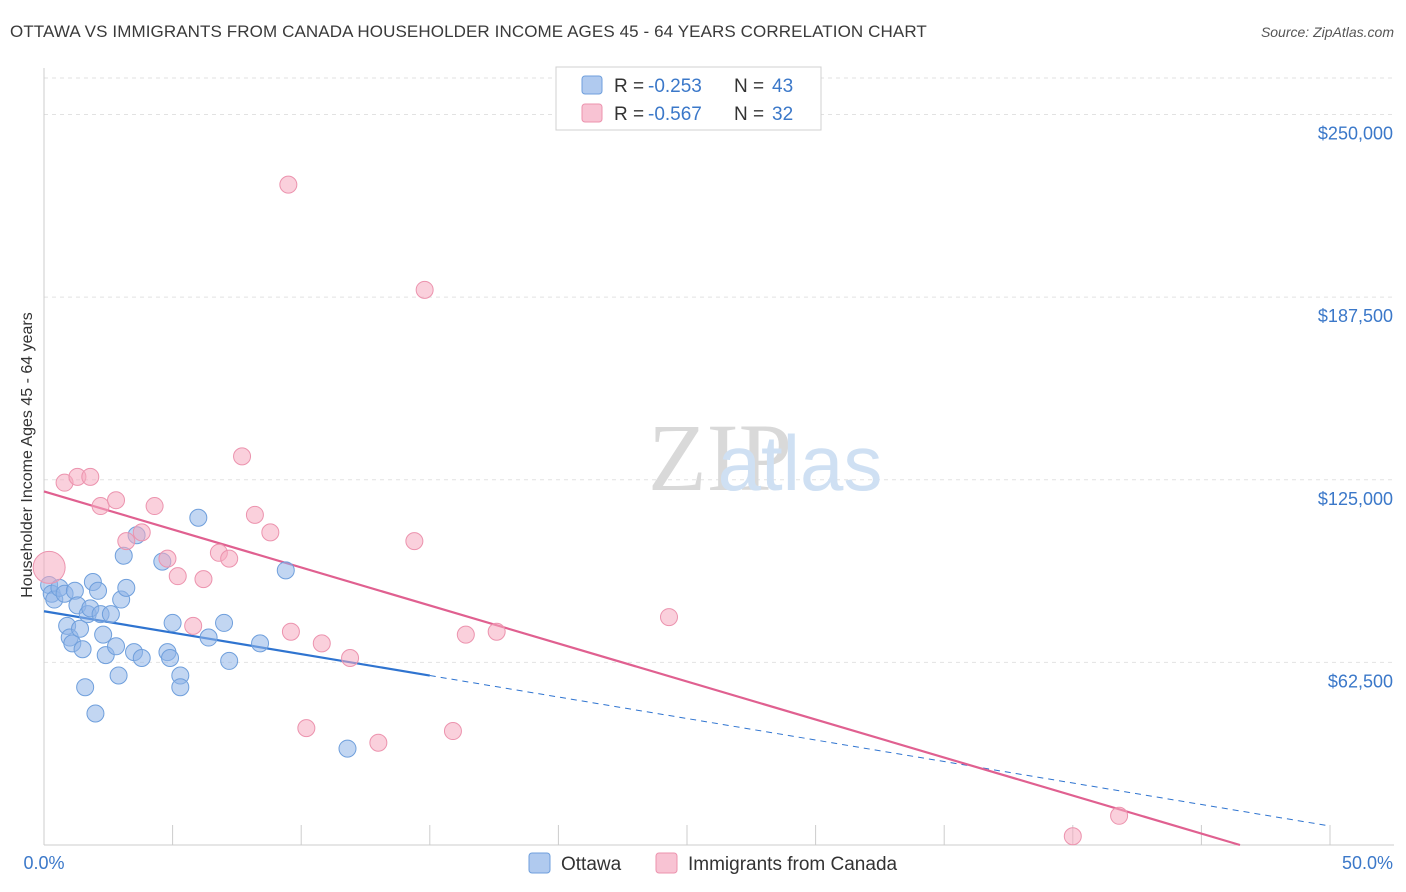  I want to click on bottom-legend-swatch-ottawa, so click(539, 863).